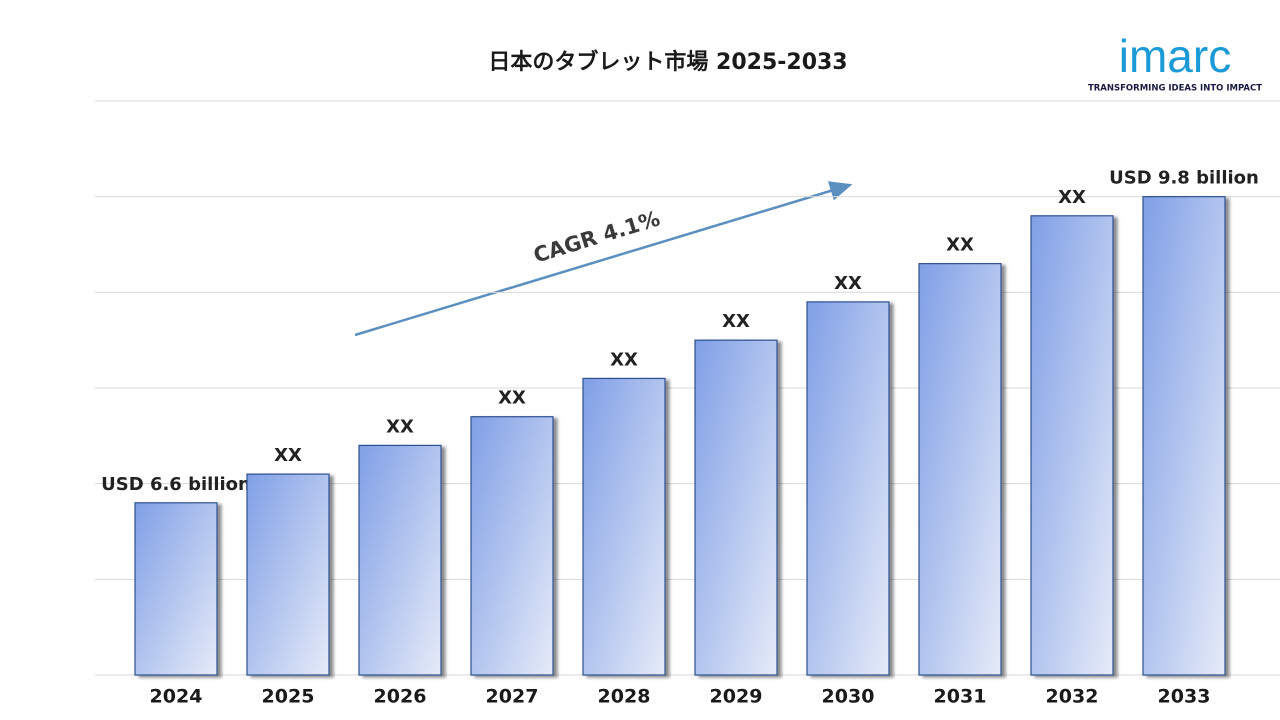  What do you see at coordinates (667, 62) in the screenshot?
I see `chart-title: 日本のタブレット市場 2025-2033` at bounding box center [667, 62].